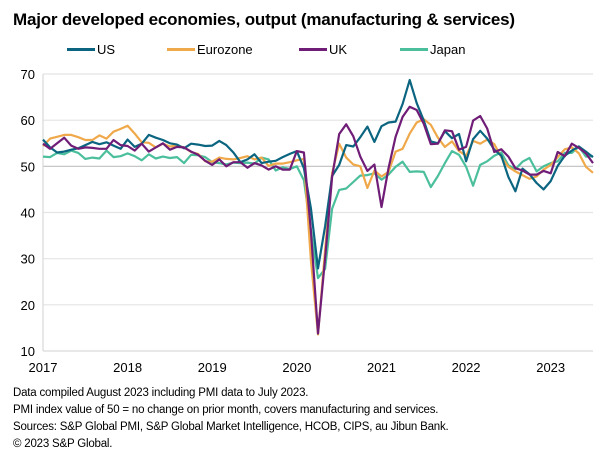 The image size is (614, 465). What do you see at coordinates (63, 444) in the screenshot?
I see `note-copyright: © 2023 S&P Global.` at bounding box center [63, 444].